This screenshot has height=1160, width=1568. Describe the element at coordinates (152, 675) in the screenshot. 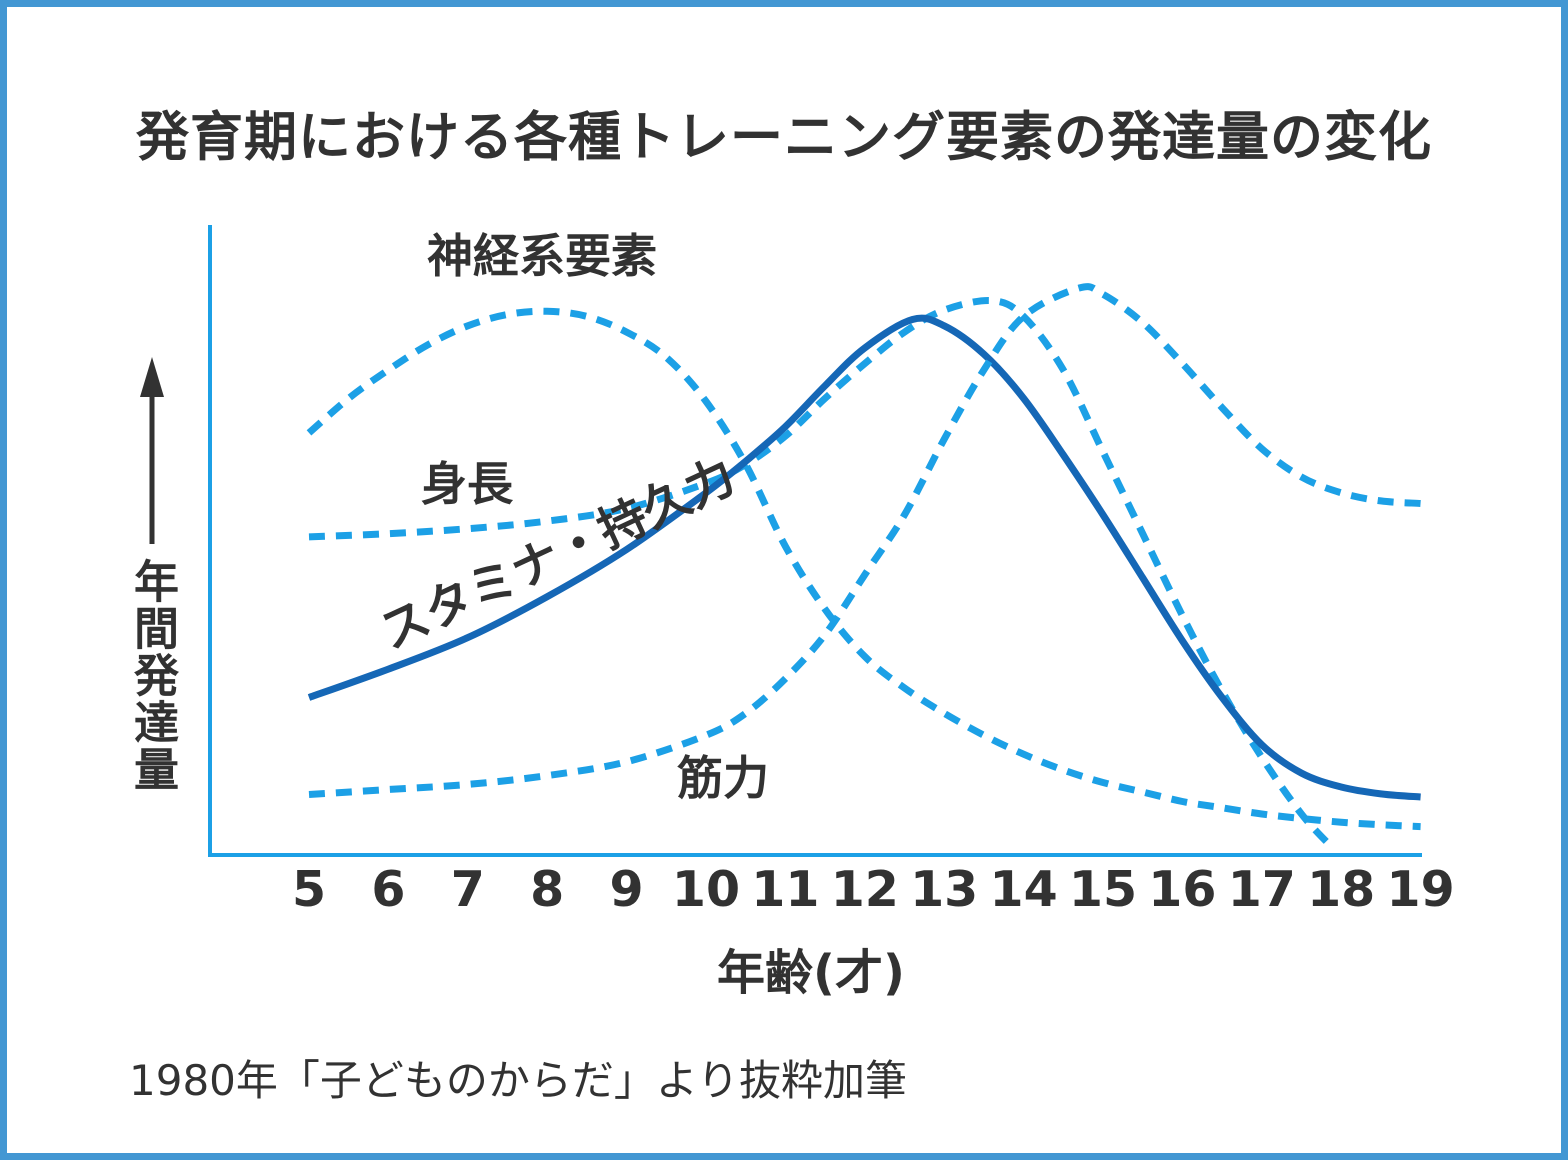

I see `y-axis-label: 年間発達量` at that location.